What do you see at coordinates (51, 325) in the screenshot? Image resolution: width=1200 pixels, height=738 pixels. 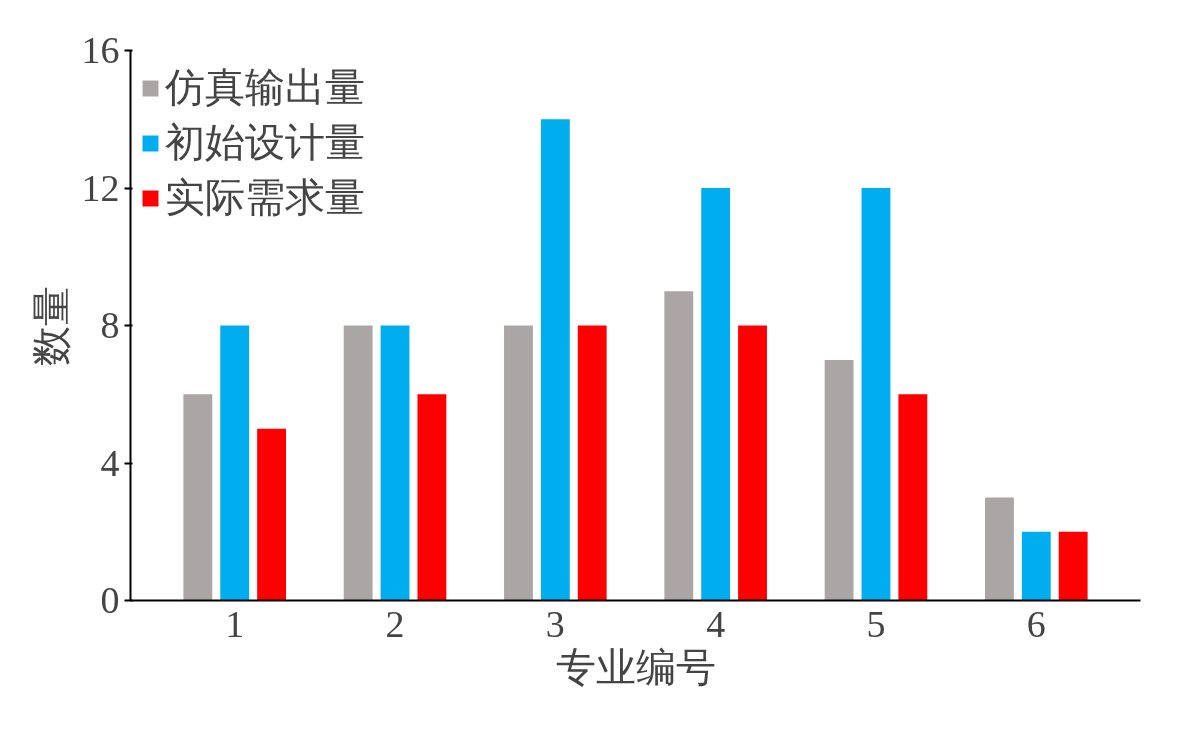 I see `y-axis-title: 数量` at bounding box center [51, 325].